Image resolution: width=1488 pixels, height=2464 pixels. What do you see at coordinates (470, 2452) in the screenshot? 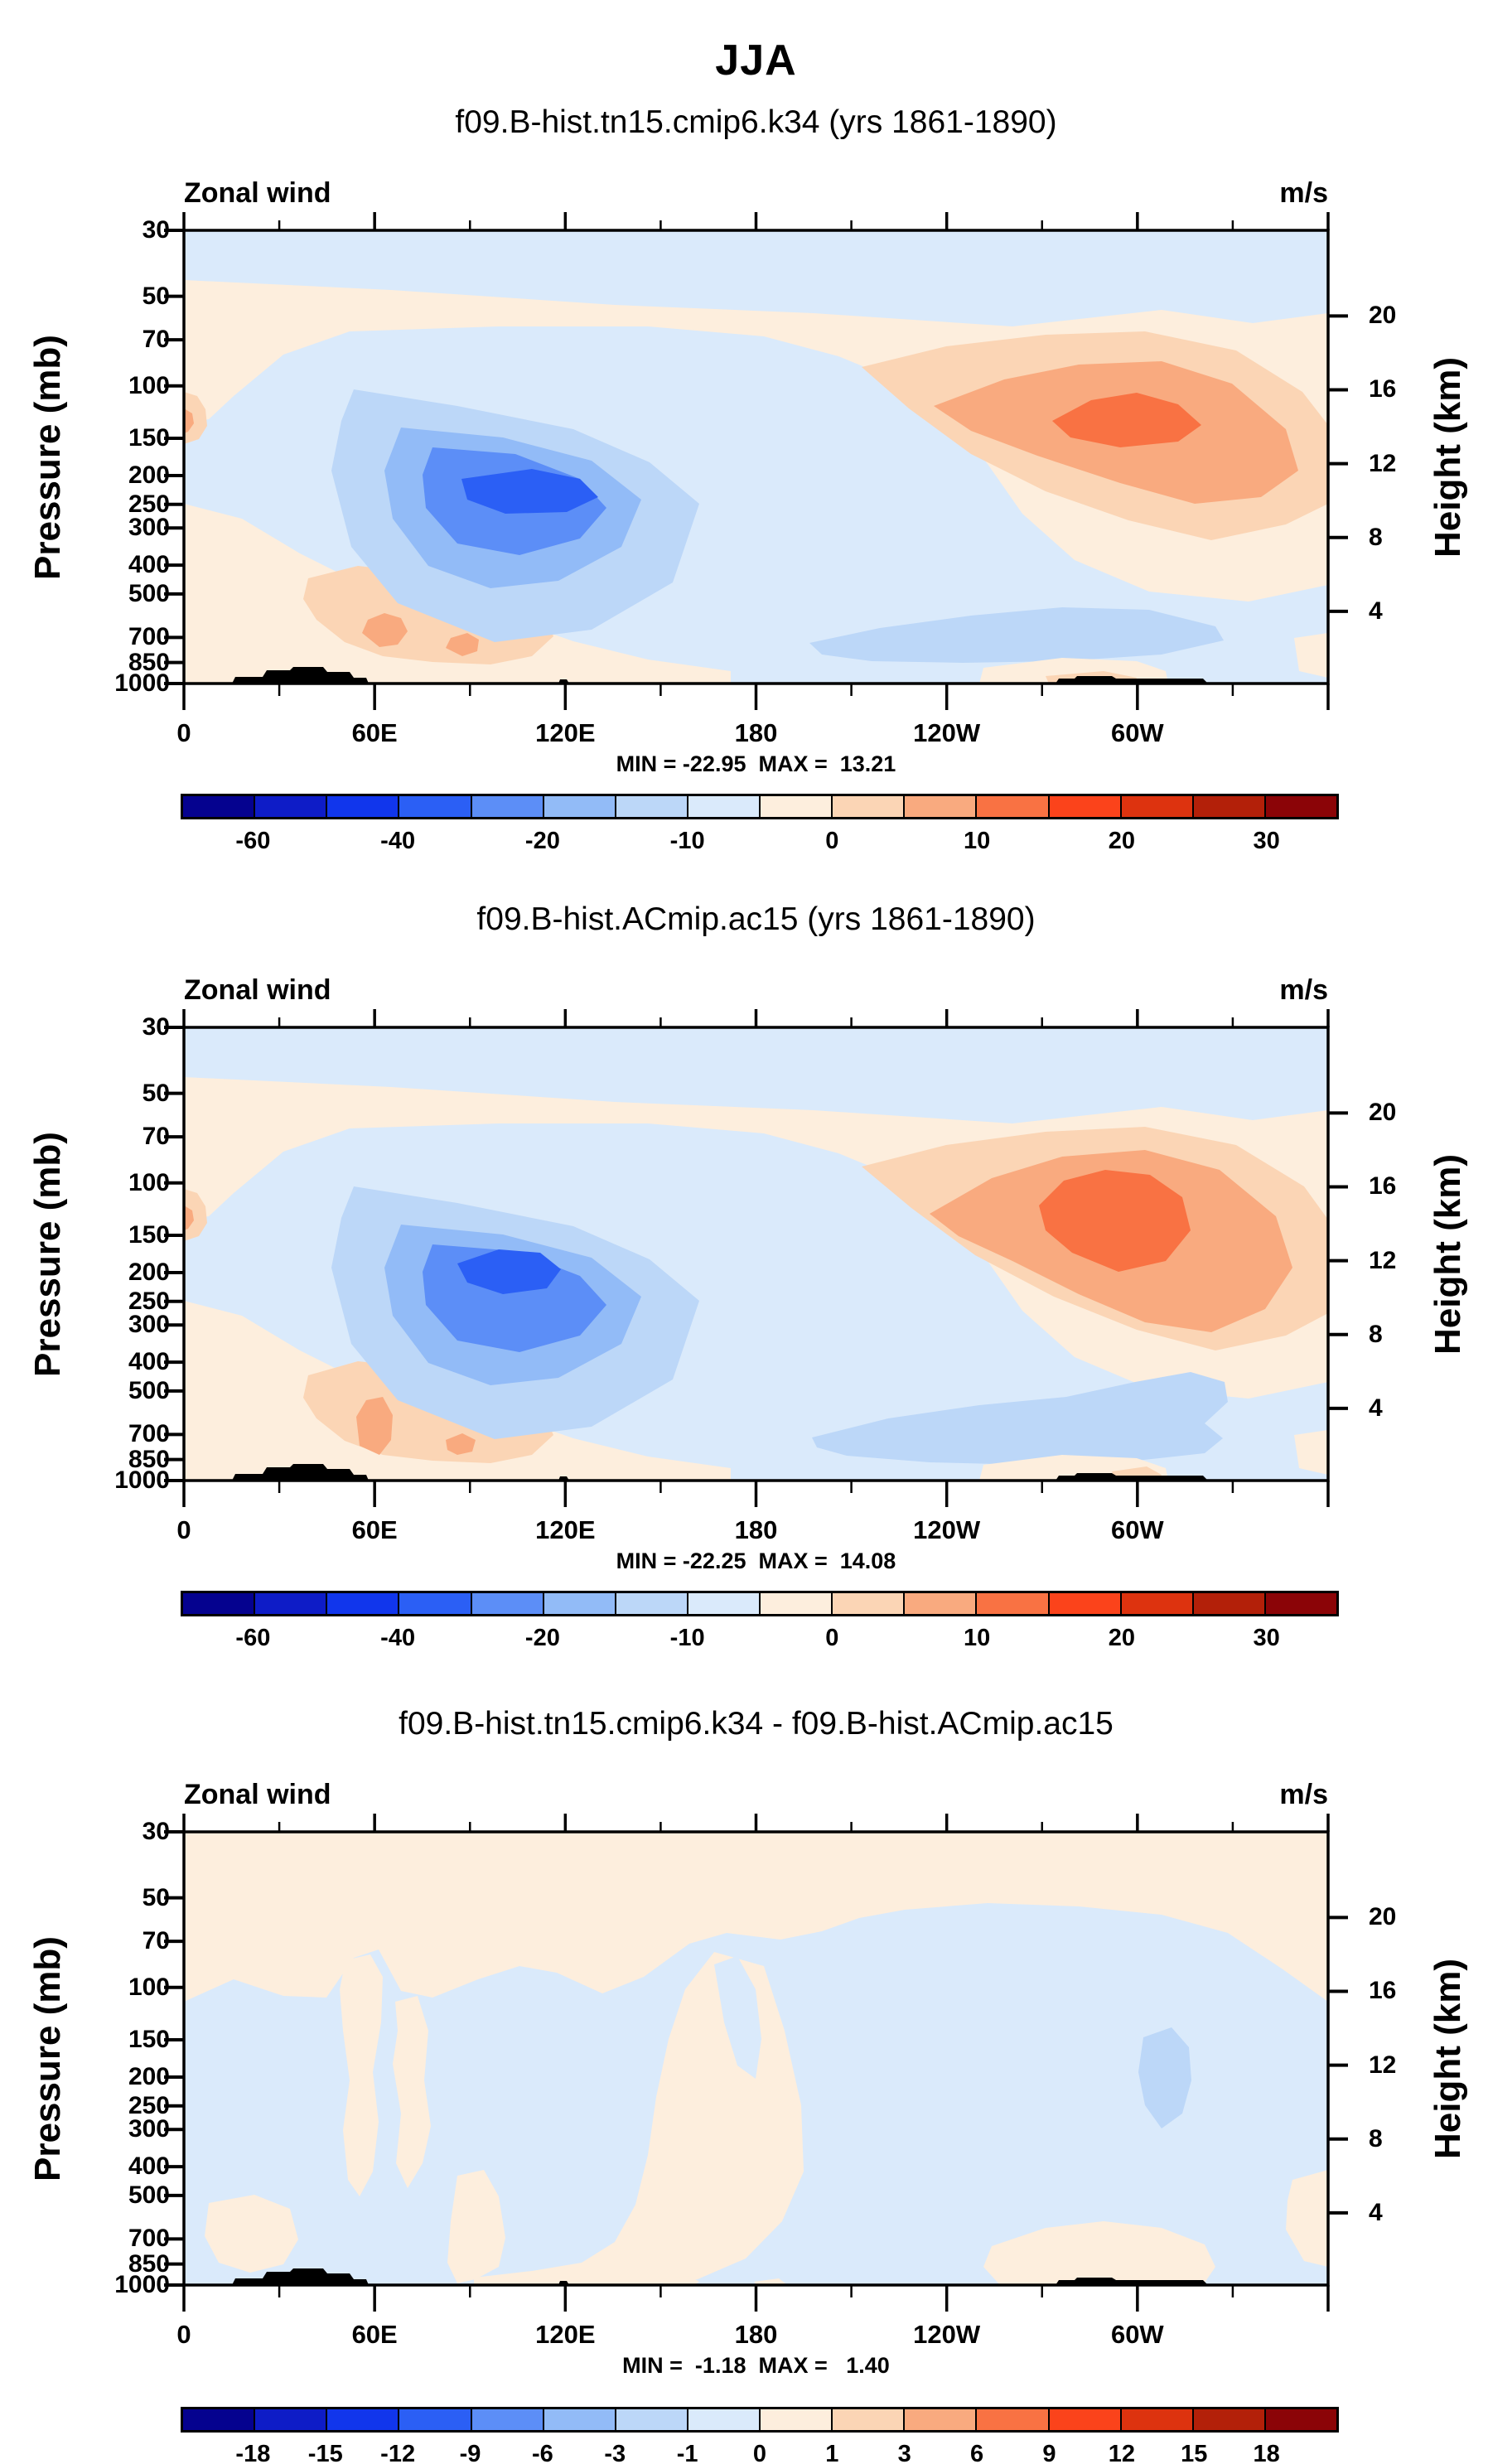
I see `colorbar-tick-label: -9` at bounding box center [470, 2452].